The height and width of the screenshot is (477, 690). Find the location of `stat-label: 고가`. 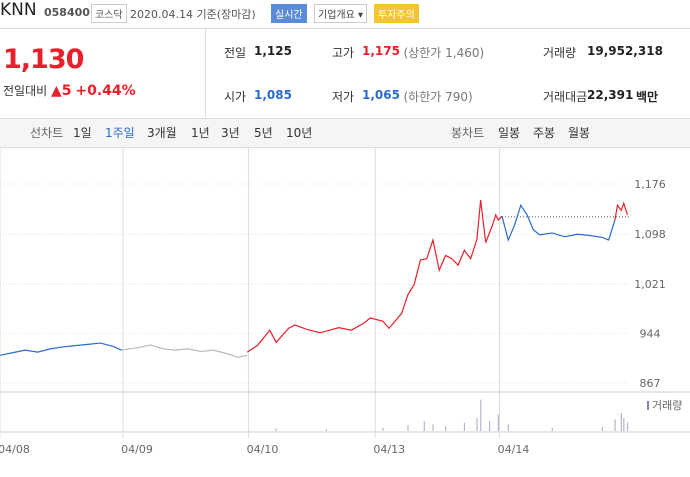

stat-label: 고가 is located at coordinates (343, 53).